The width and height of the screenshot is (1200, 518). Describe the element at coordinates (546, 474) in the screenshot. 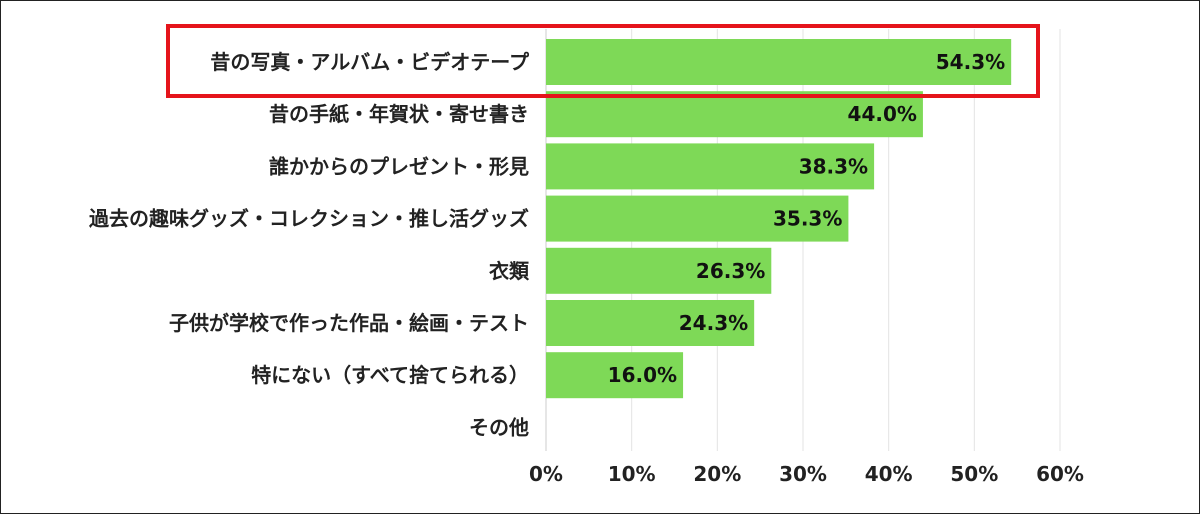

I see `x-tick-label: 0%` at that location.